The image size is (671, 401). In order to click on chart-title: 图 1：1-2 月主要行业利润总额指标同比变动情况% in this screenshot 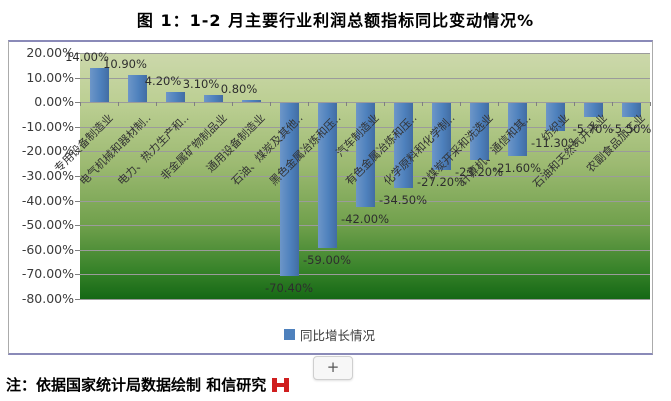, I will do `click(335, 20)`.